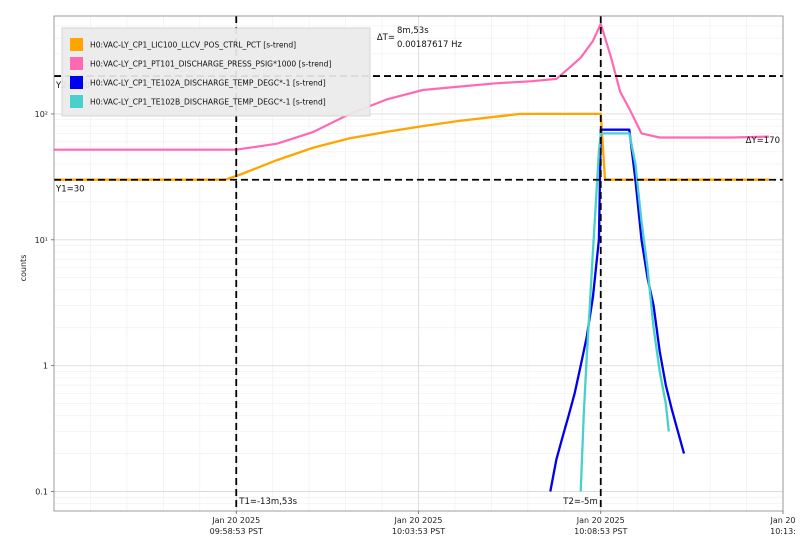  I want to click on x-tick-label-time: 10:08:53 PST, so click(600, 531).